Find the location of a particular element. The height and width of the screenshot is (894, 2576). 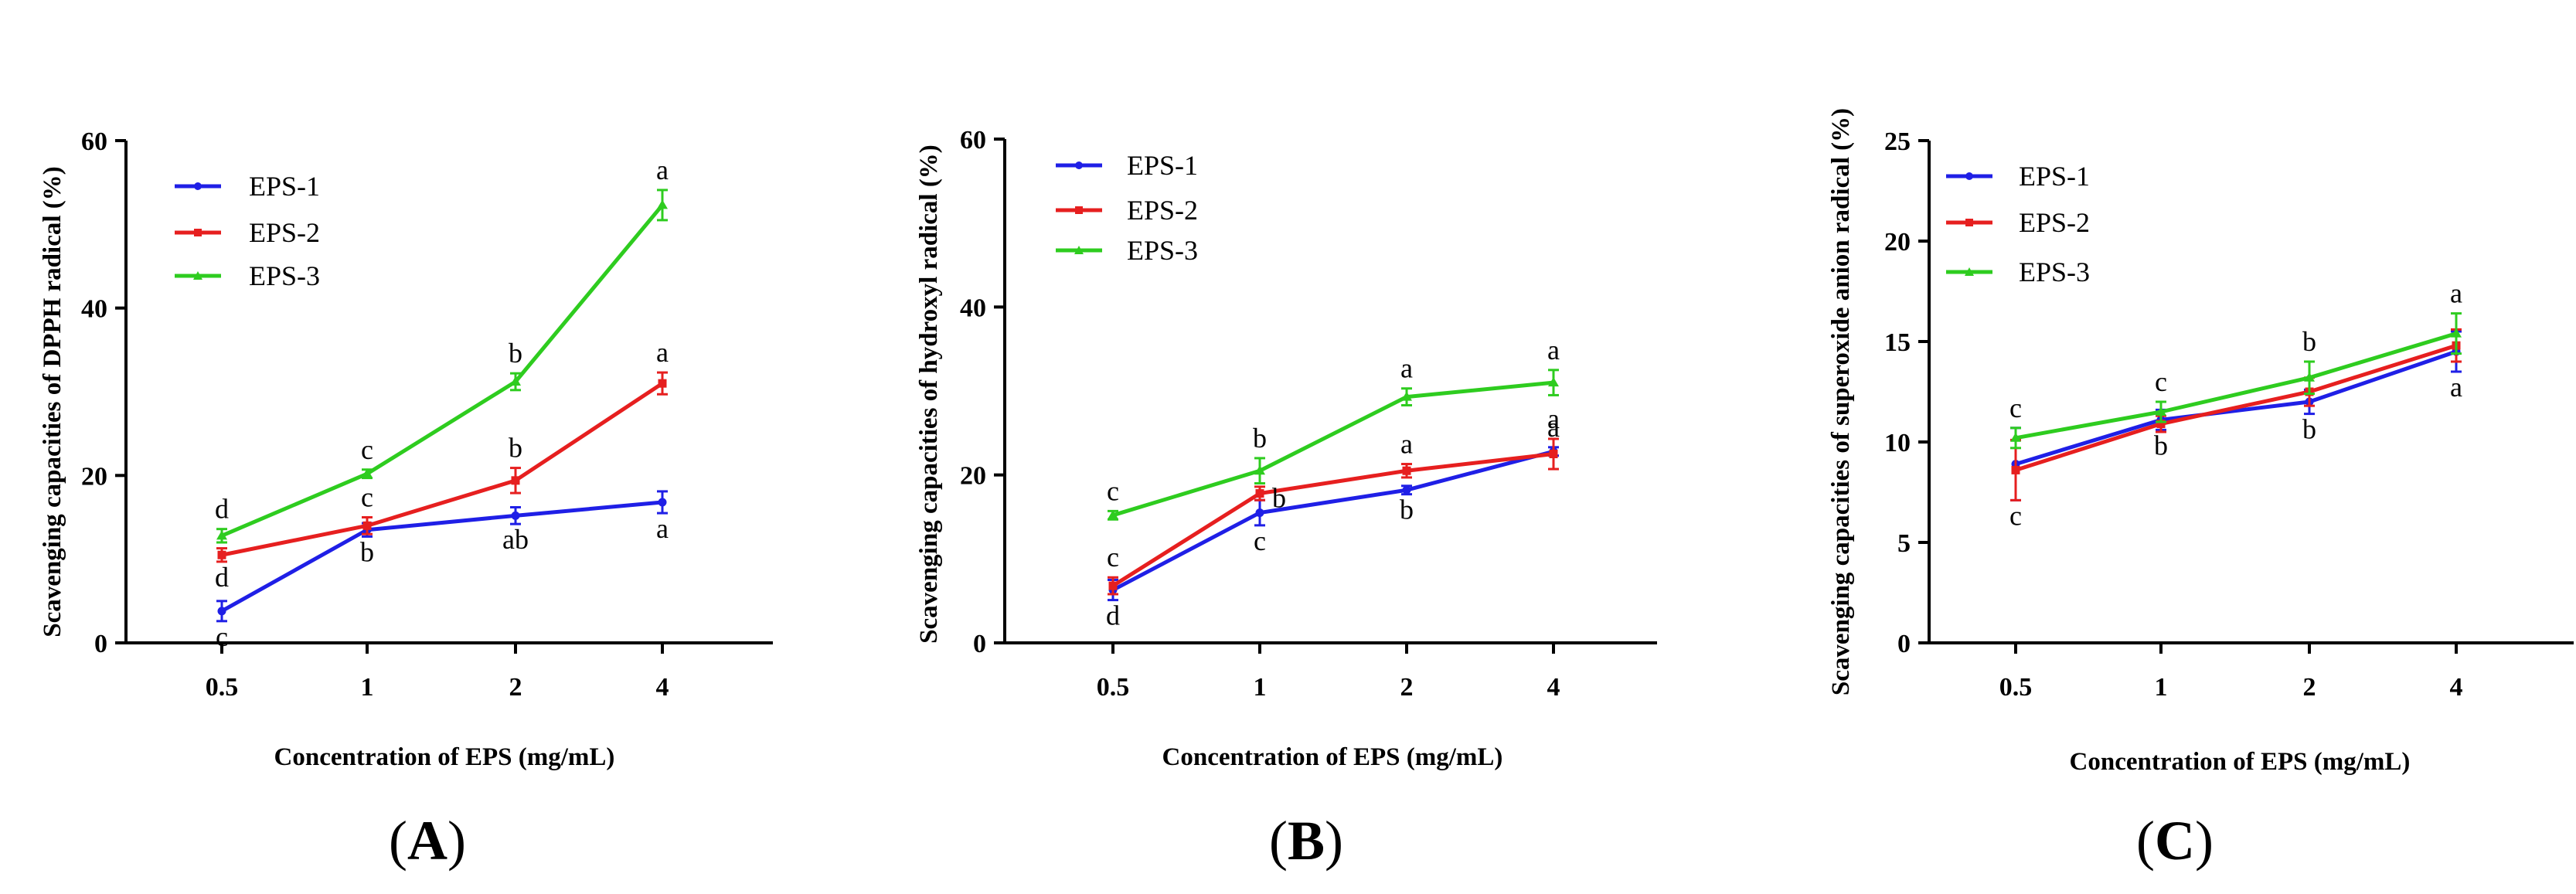

series-eps-3: d c b a is located at coordinates (442, 349).